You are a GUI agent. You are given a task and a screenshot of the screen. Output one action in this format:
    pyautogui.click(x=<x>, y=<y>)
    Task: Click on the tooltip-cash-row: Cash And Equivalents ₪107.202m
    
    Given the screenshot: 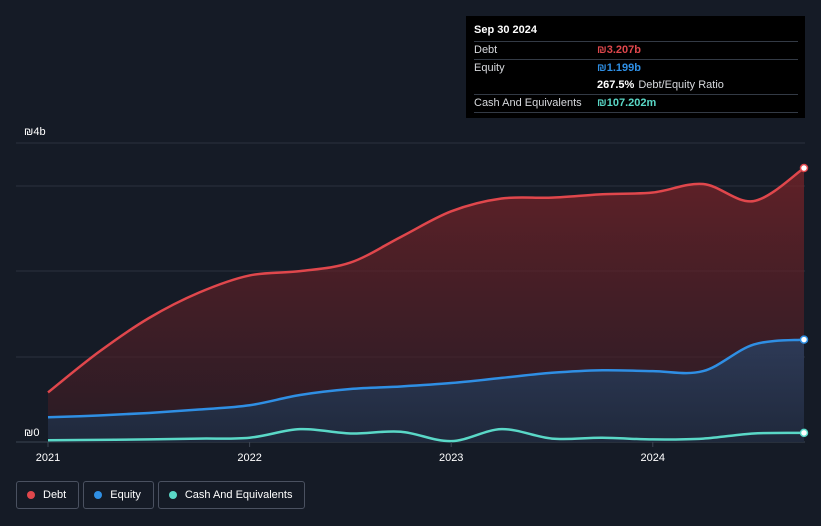 What is the action you would take?
    pyautogui.click(x=636, y=103)
    